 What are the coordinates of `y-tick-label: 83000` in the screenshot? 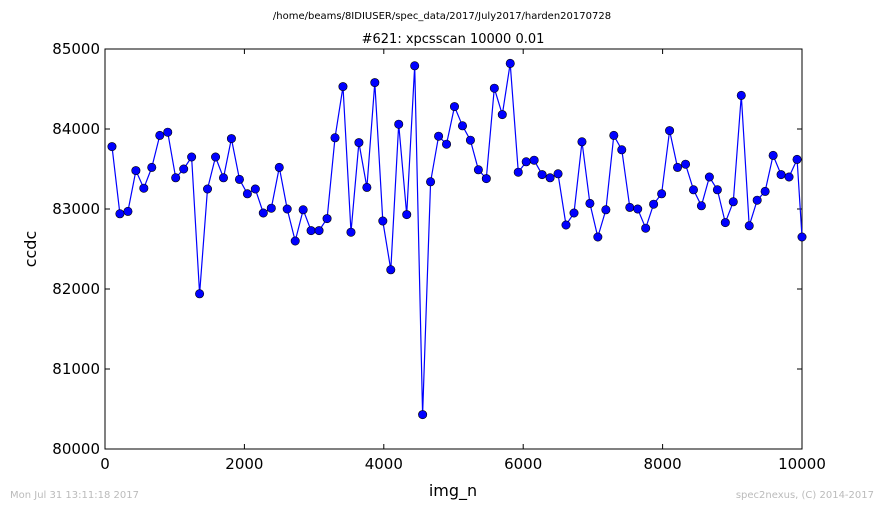 It's located at (76, 209).